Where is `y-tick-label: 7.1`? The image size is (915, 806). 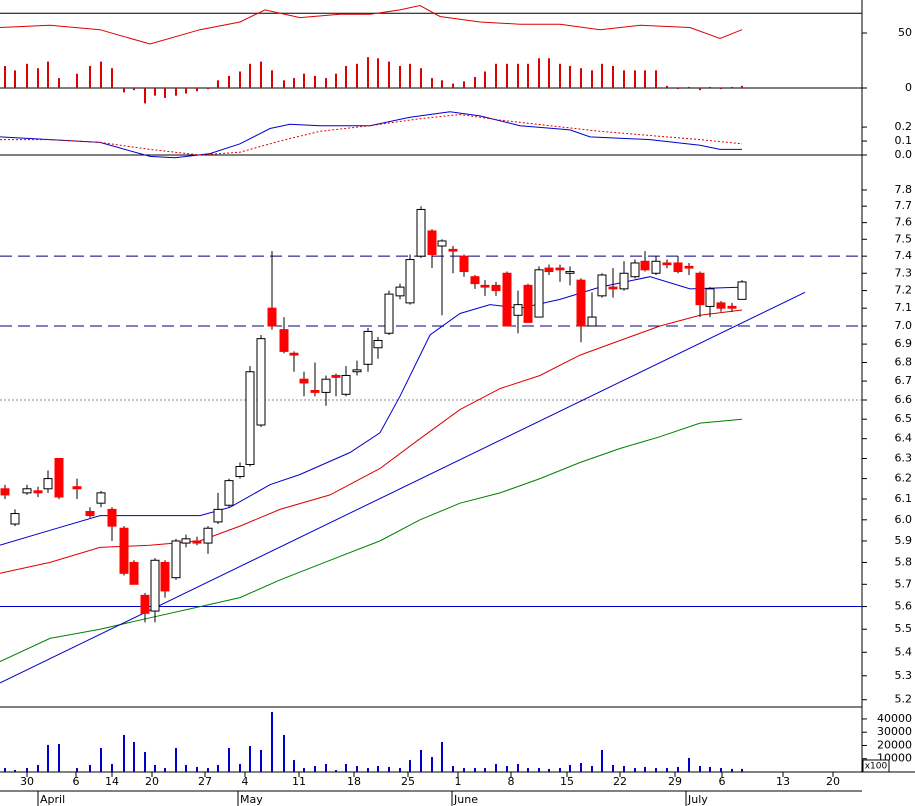
y-tick-label: 7.1 is located at coordinates (904, 307).